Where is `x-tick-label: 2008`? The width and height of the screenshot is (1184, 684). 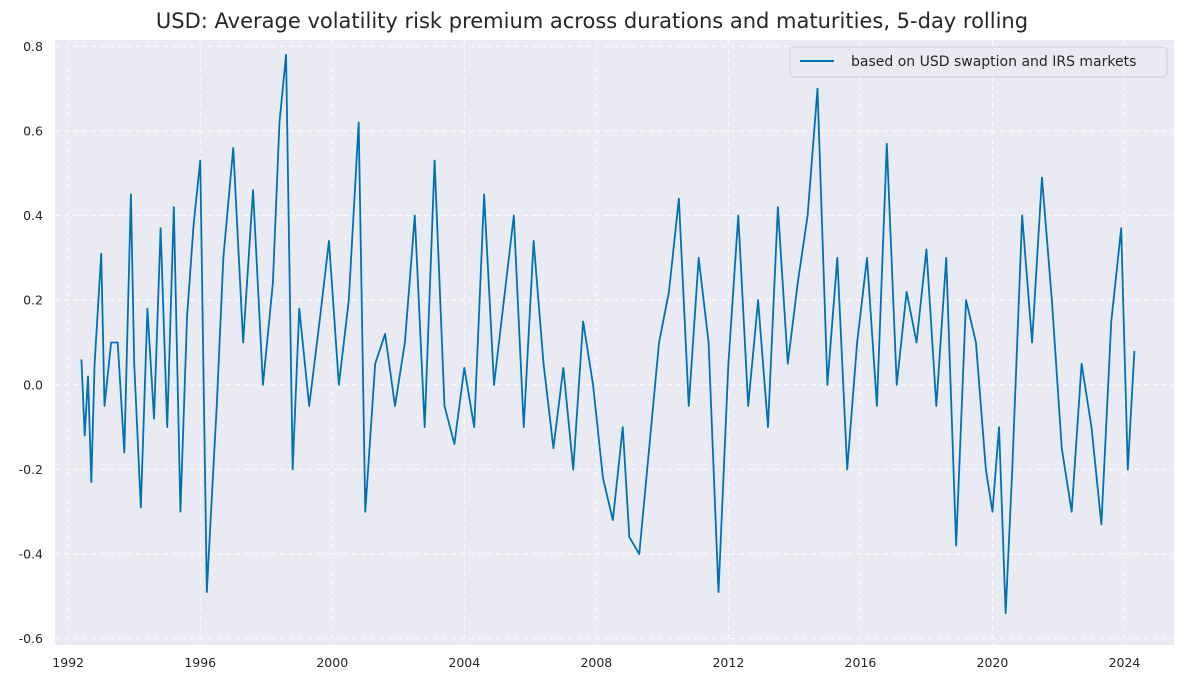 x-tick-label: 2008 is located at coordinates (596, 662).